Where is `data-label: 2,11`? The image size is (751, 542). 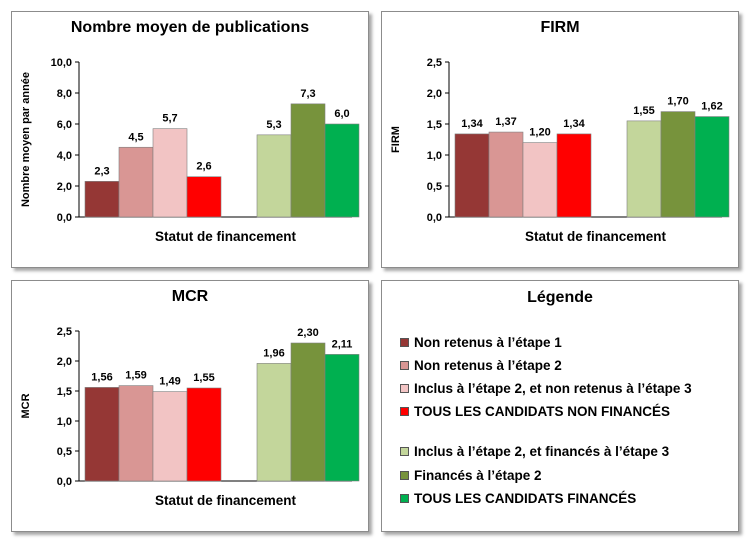
data-label: 2,11 is located at coordinates (342, 344).